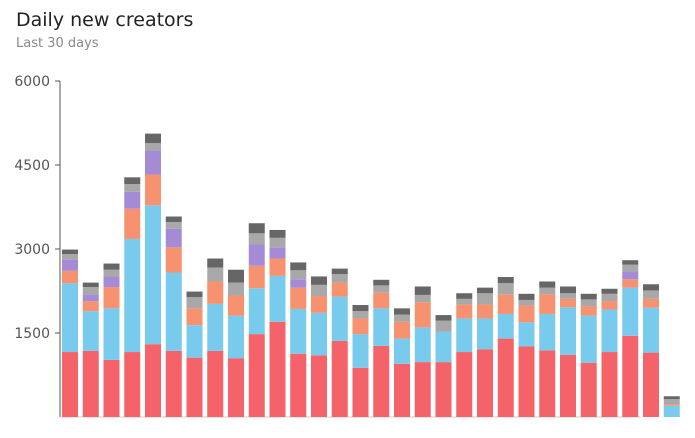  What do you see at coordinates (32, 334) in the screenshot?
I see `y-tick-label: 1500` at bounding box center [32, 334].